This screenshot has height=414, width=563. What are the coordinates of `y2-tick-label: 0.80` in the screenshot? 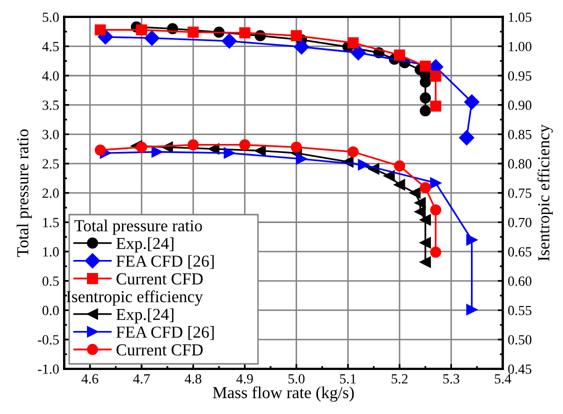 It's located at (520, 164).